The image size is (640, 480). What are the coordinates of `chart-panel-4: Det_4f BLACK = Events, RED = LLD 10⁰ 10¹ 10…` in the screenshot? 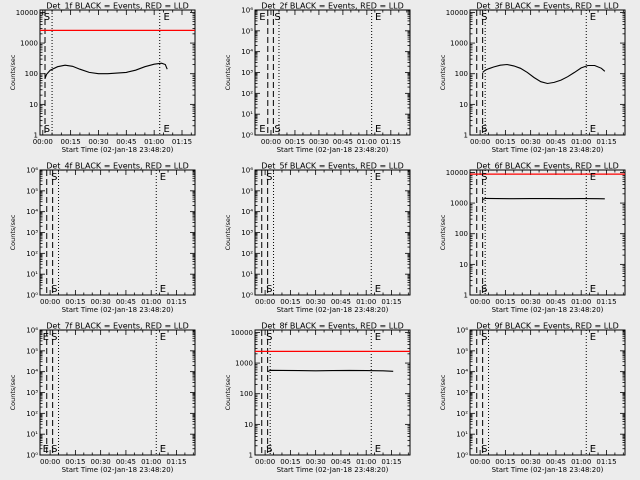 It's located at (102, 238).